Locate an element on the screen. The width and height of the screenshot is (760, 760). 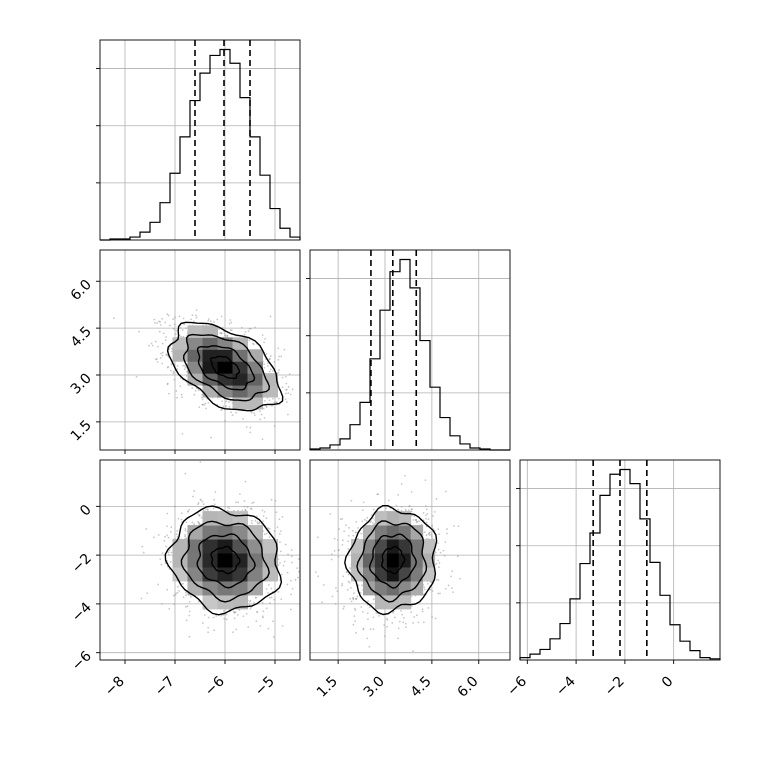
xtick-label-p1: 4.5 is located at coordinates (421, 687).